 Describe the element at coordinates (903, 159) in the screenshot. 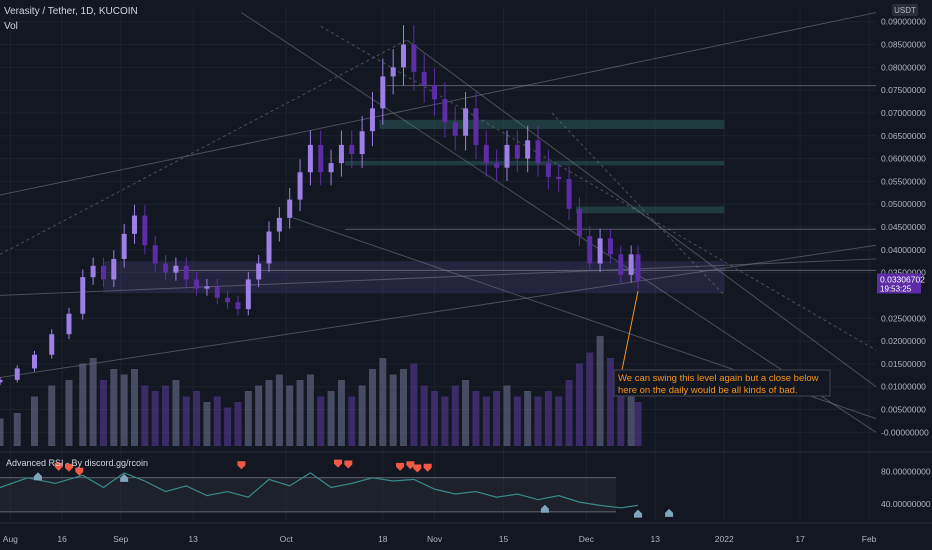

I see `price-tick-6: 0.06000000` at that location.